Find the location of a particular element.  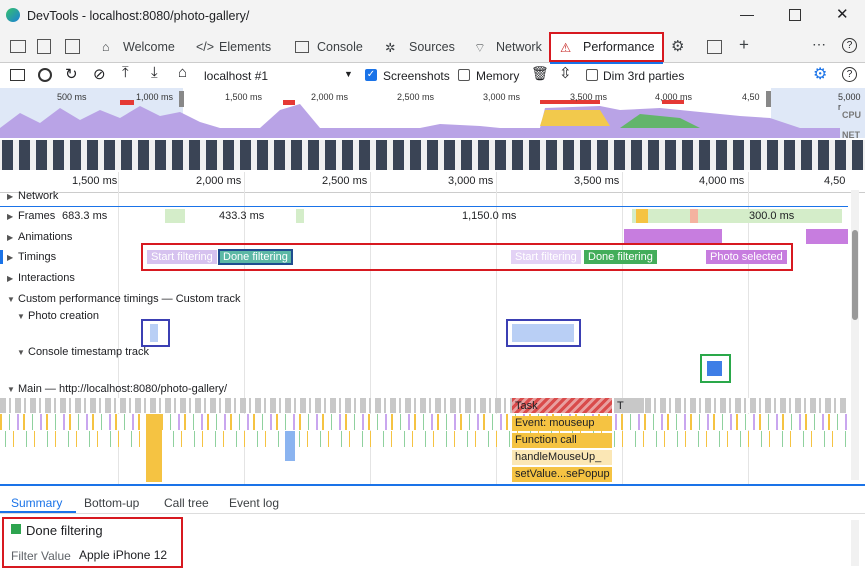

frame-duration: 300.0 ms is located at coordinates (772, 216).